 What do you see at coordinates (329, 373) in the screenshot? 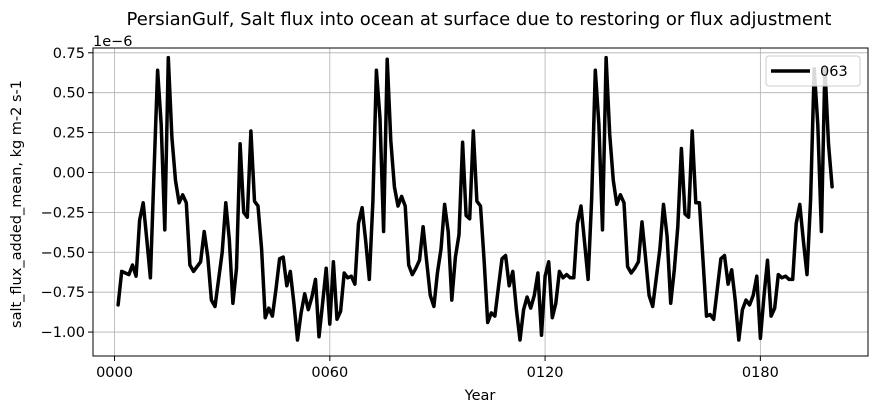
I see `x-tick-label: 0060` at bounding box center [329, 373].